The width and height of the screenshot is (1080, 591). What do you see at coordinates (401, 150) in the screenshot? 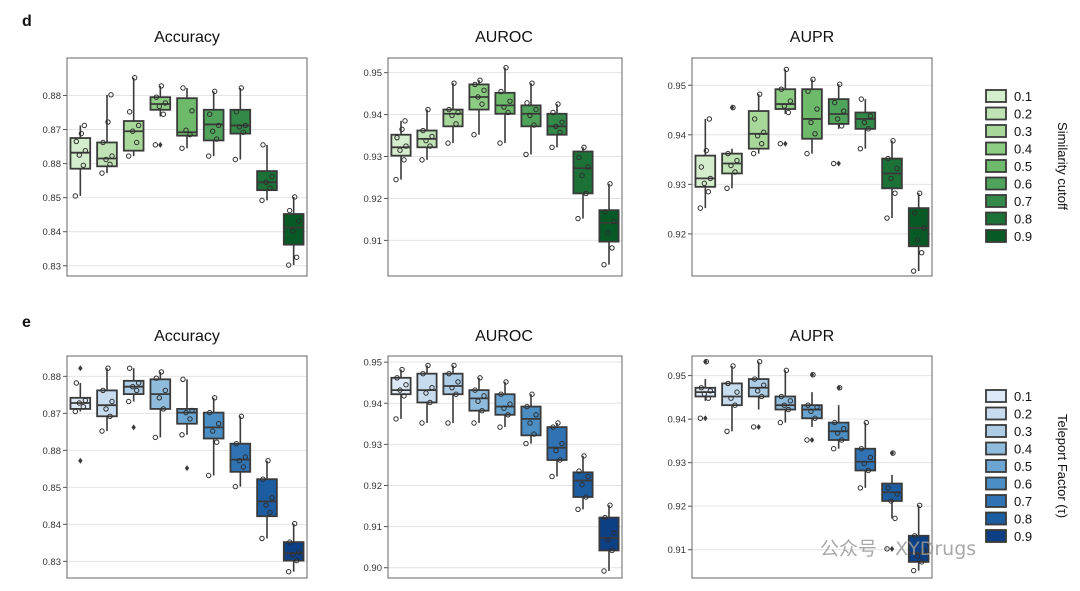
I see `box-0.1` at bounding box center [401, 150].